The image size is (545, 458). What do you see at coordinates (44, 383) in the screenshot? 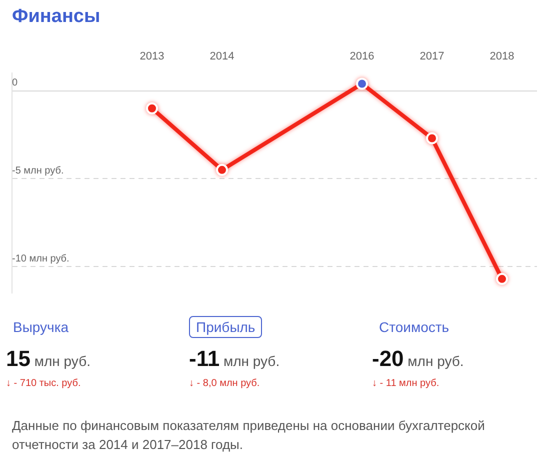
I see `text: ↓ - 710 тыс. руб.` at bounding box center [44, 383].